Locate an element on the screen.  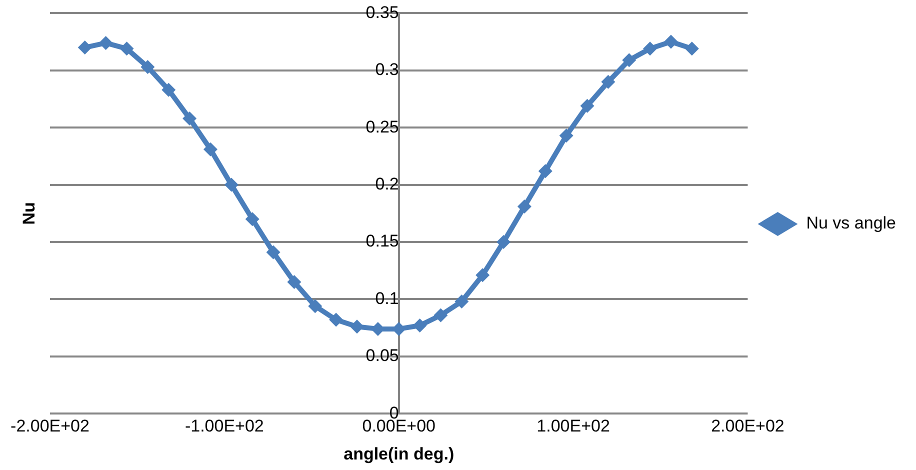
y-tick-label: 0.2 is located at coordinates (387, 184).